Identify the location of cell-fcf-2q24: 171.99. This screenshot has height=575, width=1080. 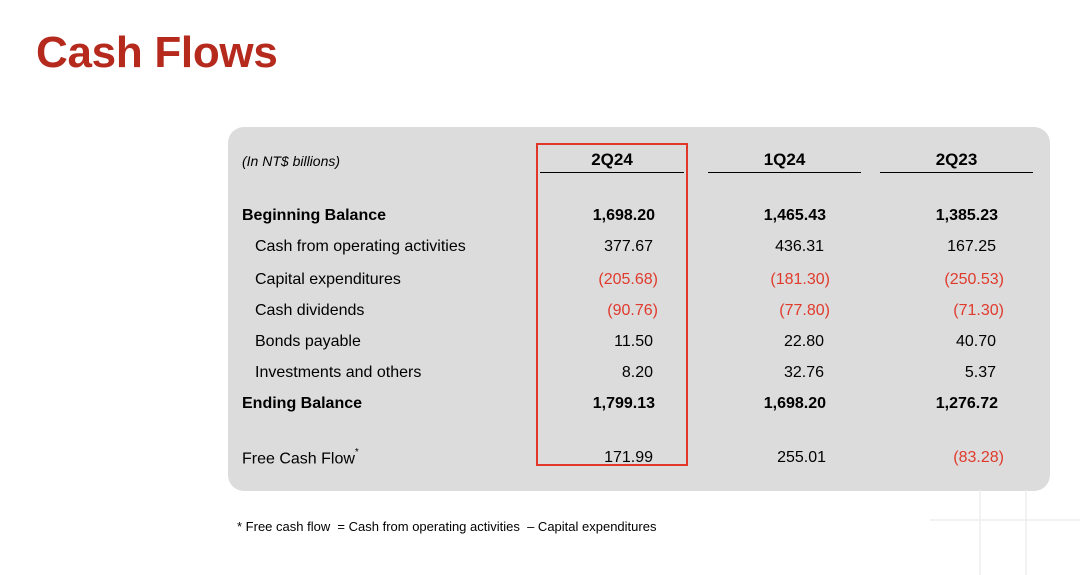
(628, 457).